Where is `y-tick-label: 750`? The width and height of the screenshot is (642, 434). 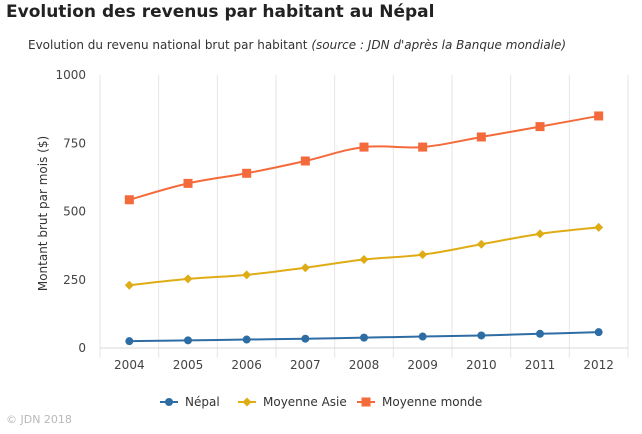 y-tick-label: 750 is located at coordinates (74, 143).